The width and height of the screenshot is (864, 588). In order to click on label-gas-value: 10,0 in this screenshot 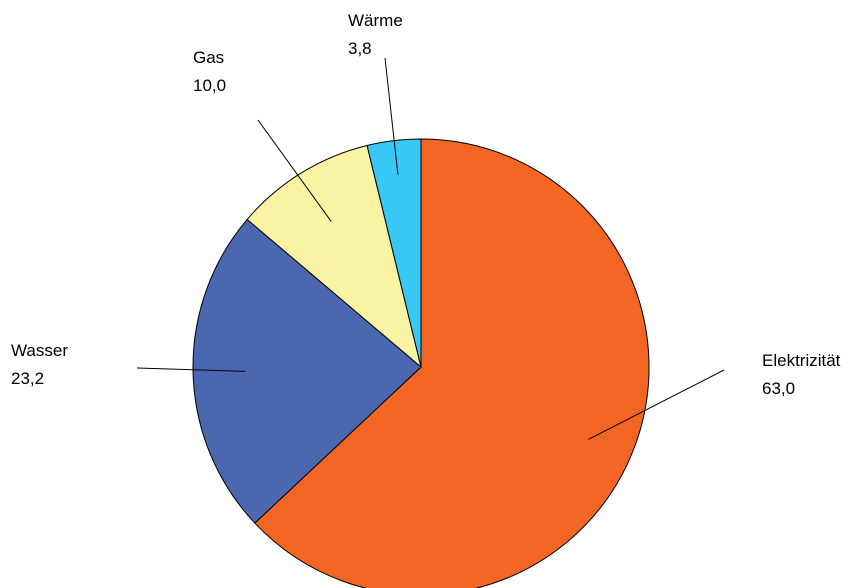, I will do `click(209, 85)`.